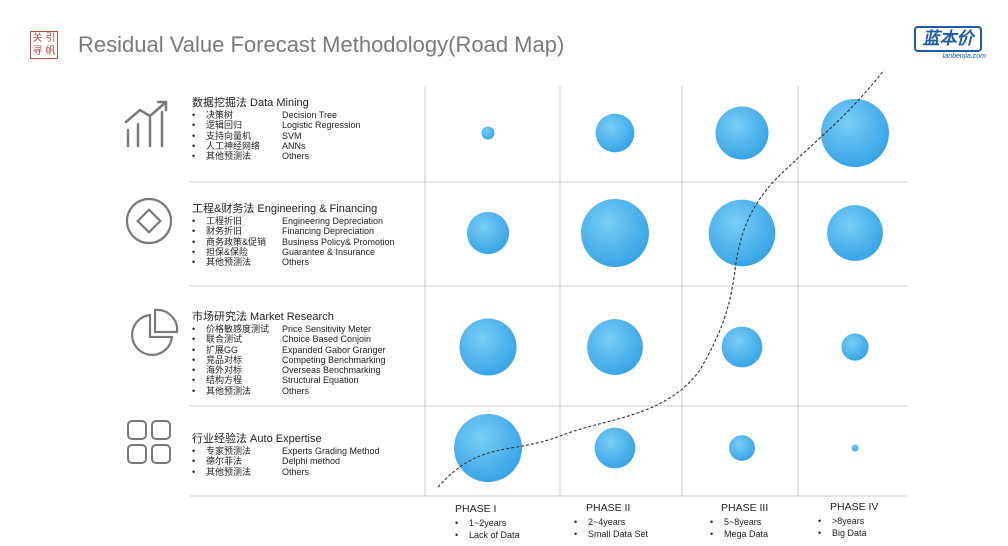  What do you see at coordinates (37, 38) in the screenshot?
I see `seal-char: 关` at bounding box center [37, 38].